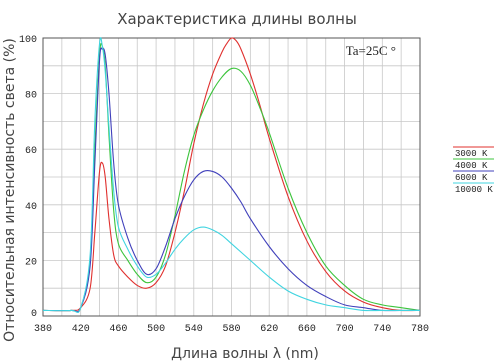 The width and height of the screenshot is (504, 364). I want to click on x-tick-label: 660, so click(307, 329).